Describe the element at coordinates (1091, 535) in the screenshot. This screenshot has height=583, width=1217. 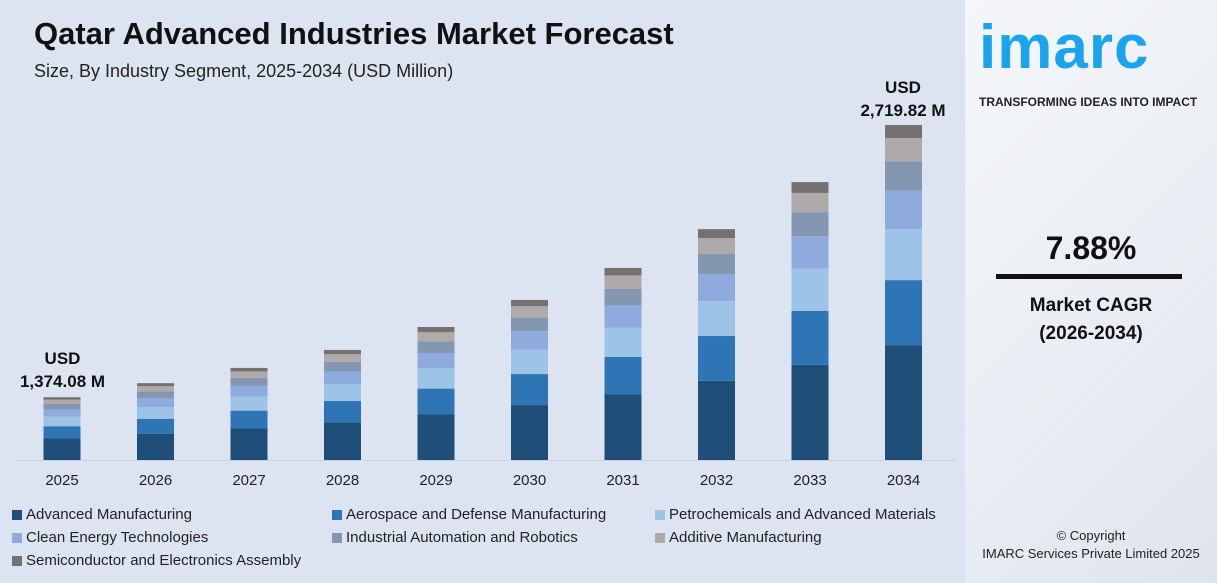
I see `copyright-text: © Copyright` at that location.